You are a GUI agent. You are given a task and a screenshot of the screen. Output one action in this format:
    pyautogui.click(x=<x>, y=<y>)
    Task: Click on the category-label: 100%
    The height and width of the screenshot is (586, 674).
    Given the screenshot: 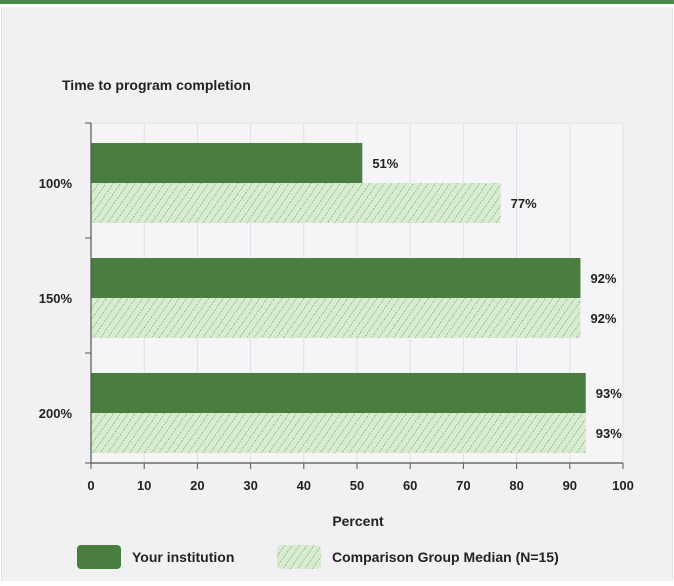 What is the action you would take?
    pyautogui.click(x=56, y=183)
    